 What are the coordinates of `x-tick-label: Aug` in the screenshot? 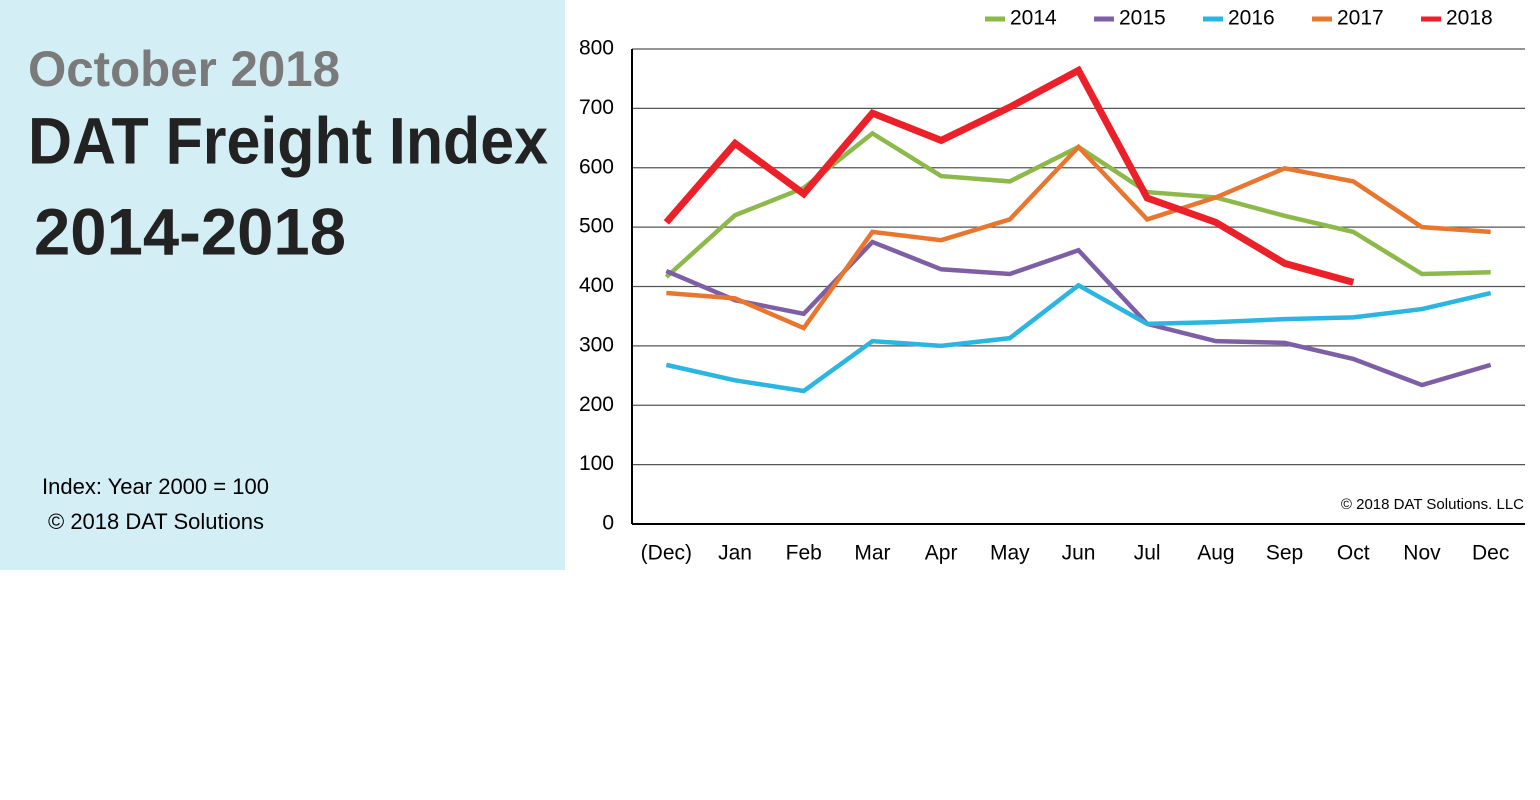 It's located at (1215, 553).